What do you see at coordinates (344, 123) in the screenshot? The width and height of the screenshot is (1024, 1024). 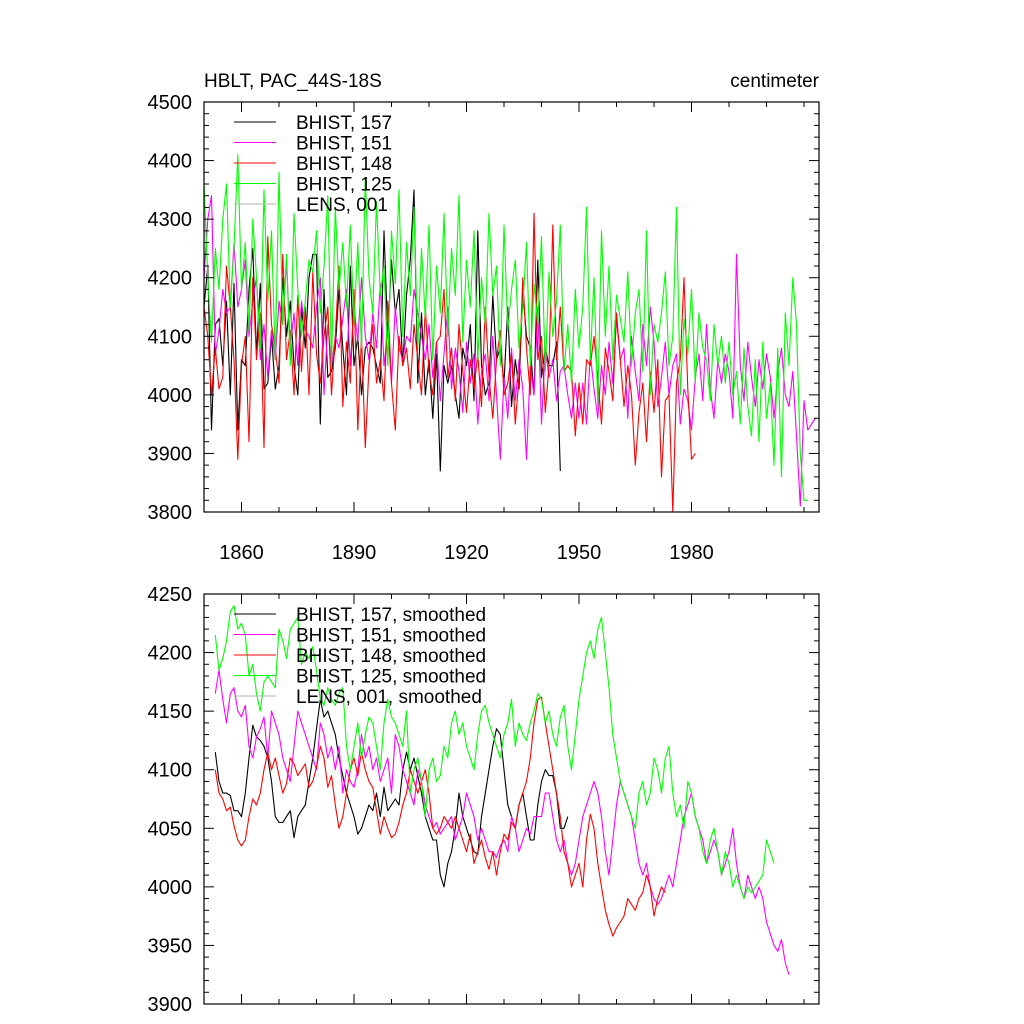 I see `legend-label-top-0: BHIST, 157` at bounding box center [344, 123].